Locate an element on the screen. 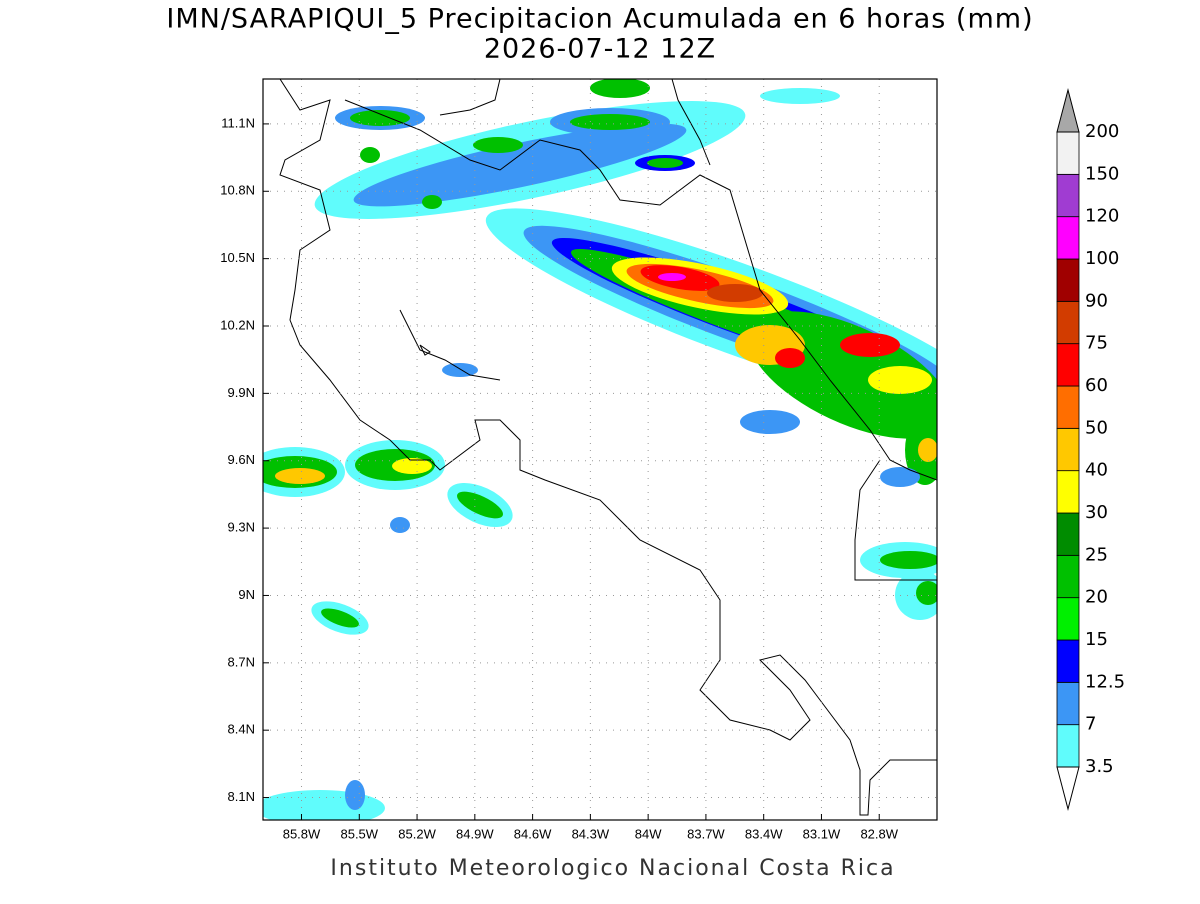 Image resolution: width=1200 pixels, height=904 pixels. colorbar-label: 40 is located at coordinates (1096, 470).